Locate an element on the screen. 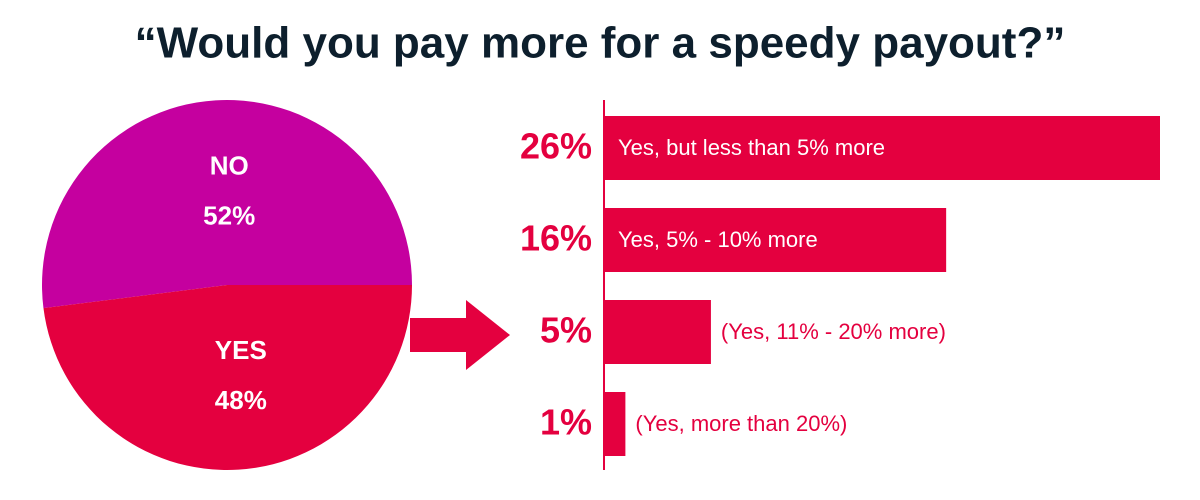 This screenshot has width=1200, height=500. slice-value: 48% is located at coordinates (241, 400).